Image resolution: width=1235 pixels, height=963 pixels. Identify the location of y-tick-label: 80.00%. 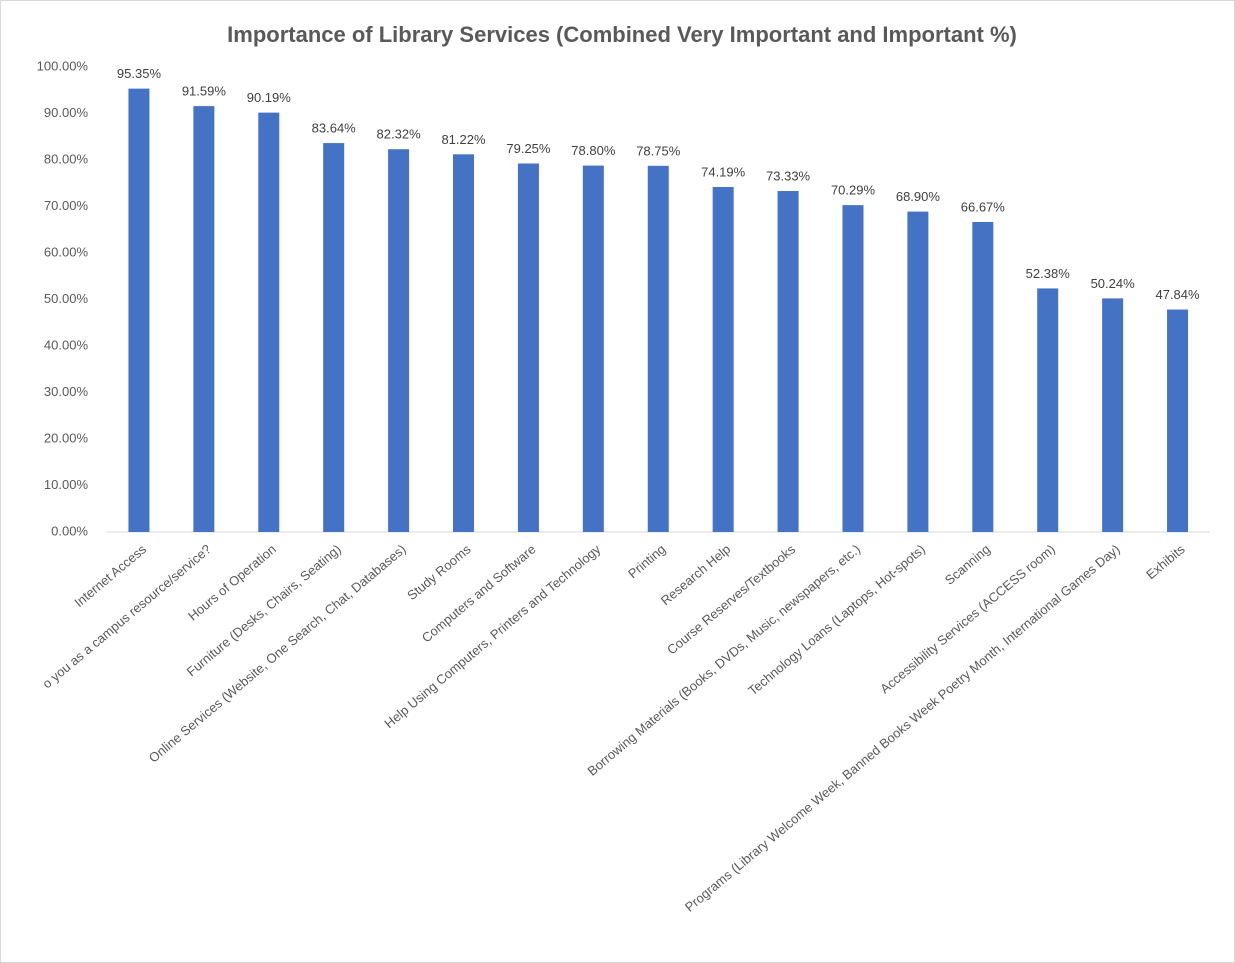
(66, 158).